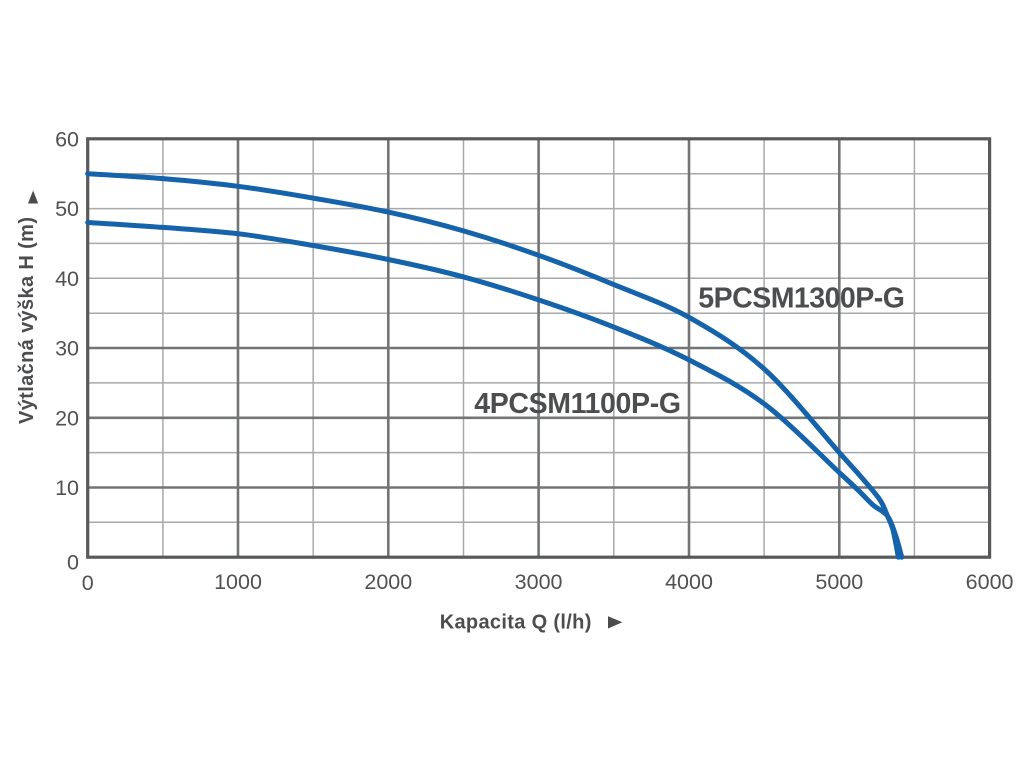 This screenshot has height=768, width=1024. What do you see at coordinates (67, 349) in the screenshot?
I see `svg-text: 30` at bounding box center [67, 349].